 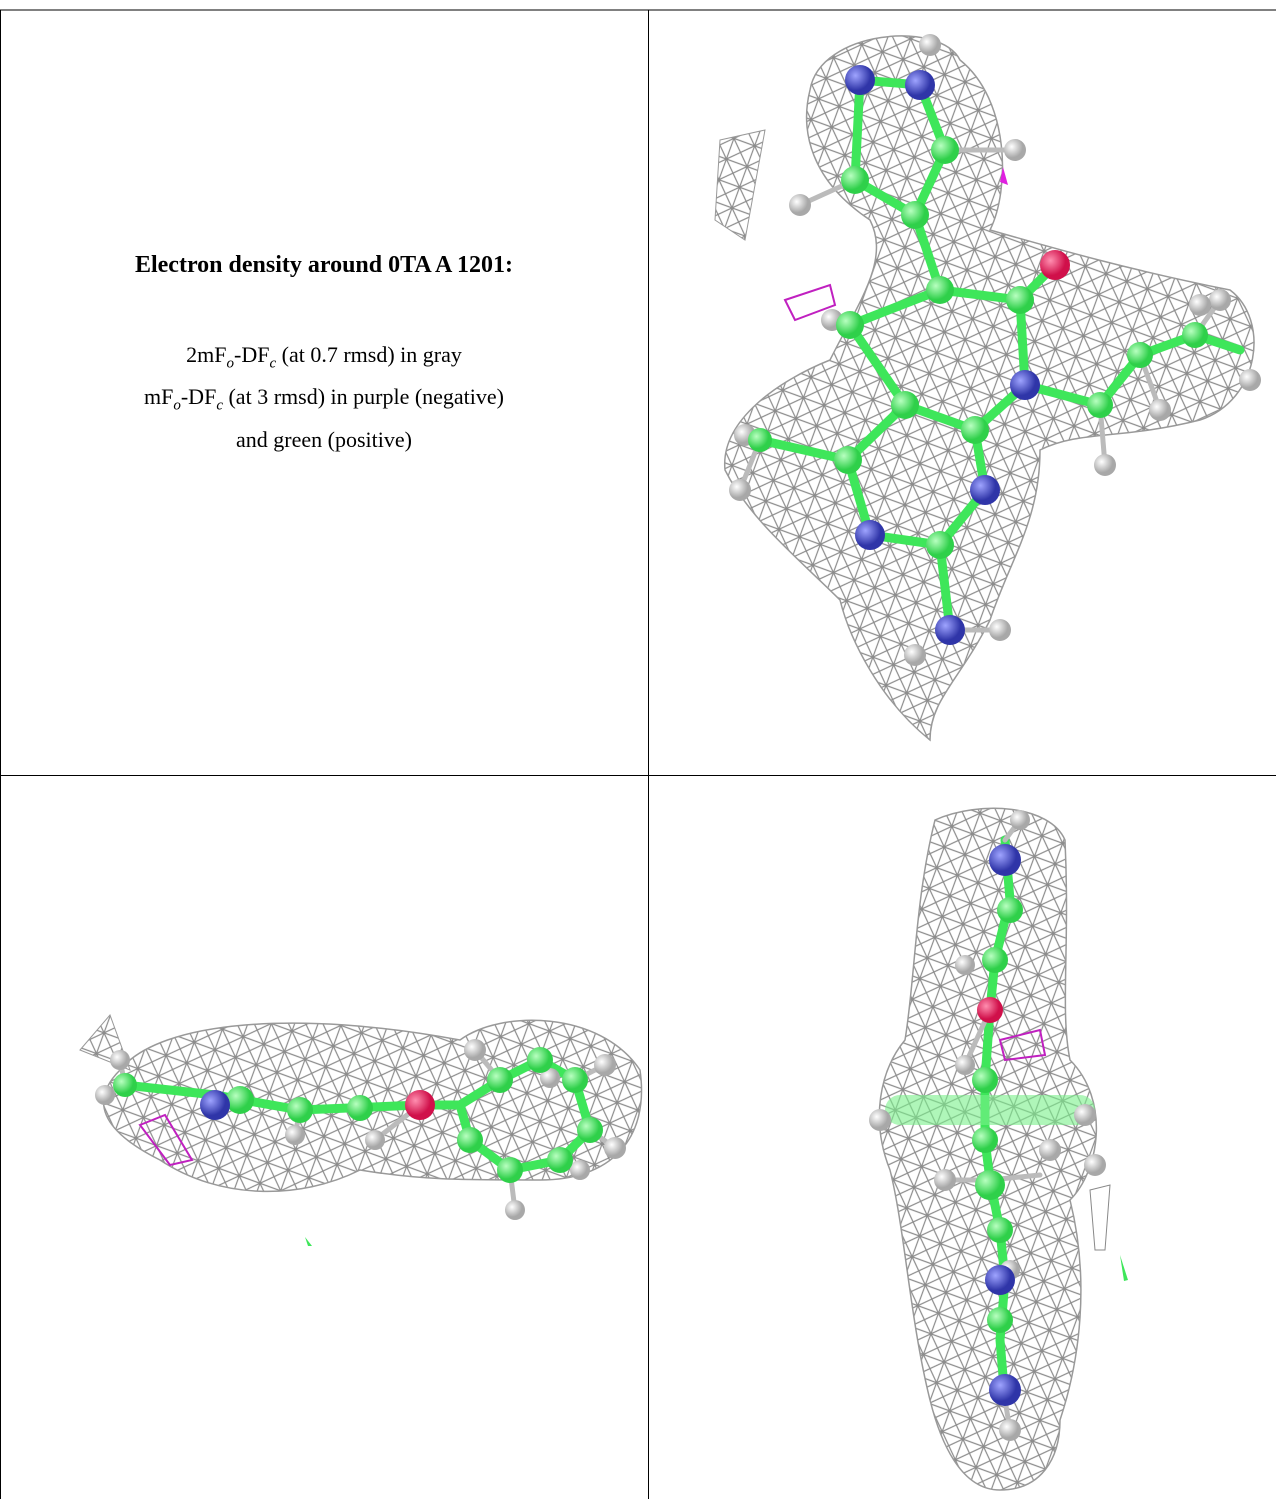 I want to click on density-view-top, so click(x=998, y=1149).